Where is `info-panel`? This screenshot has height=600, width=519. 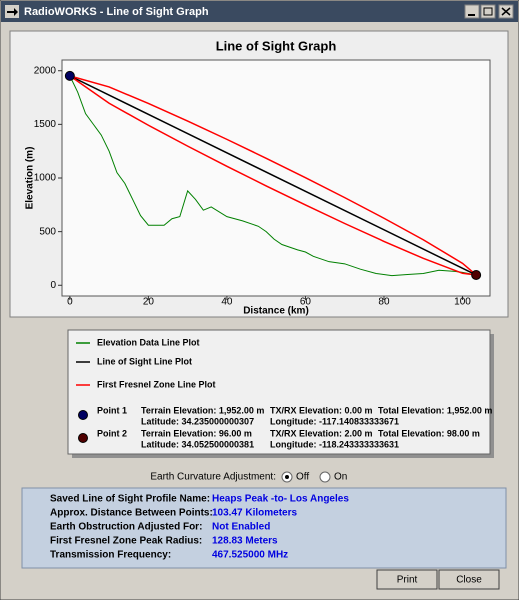 info-panel is located at coordinates (264, 528).